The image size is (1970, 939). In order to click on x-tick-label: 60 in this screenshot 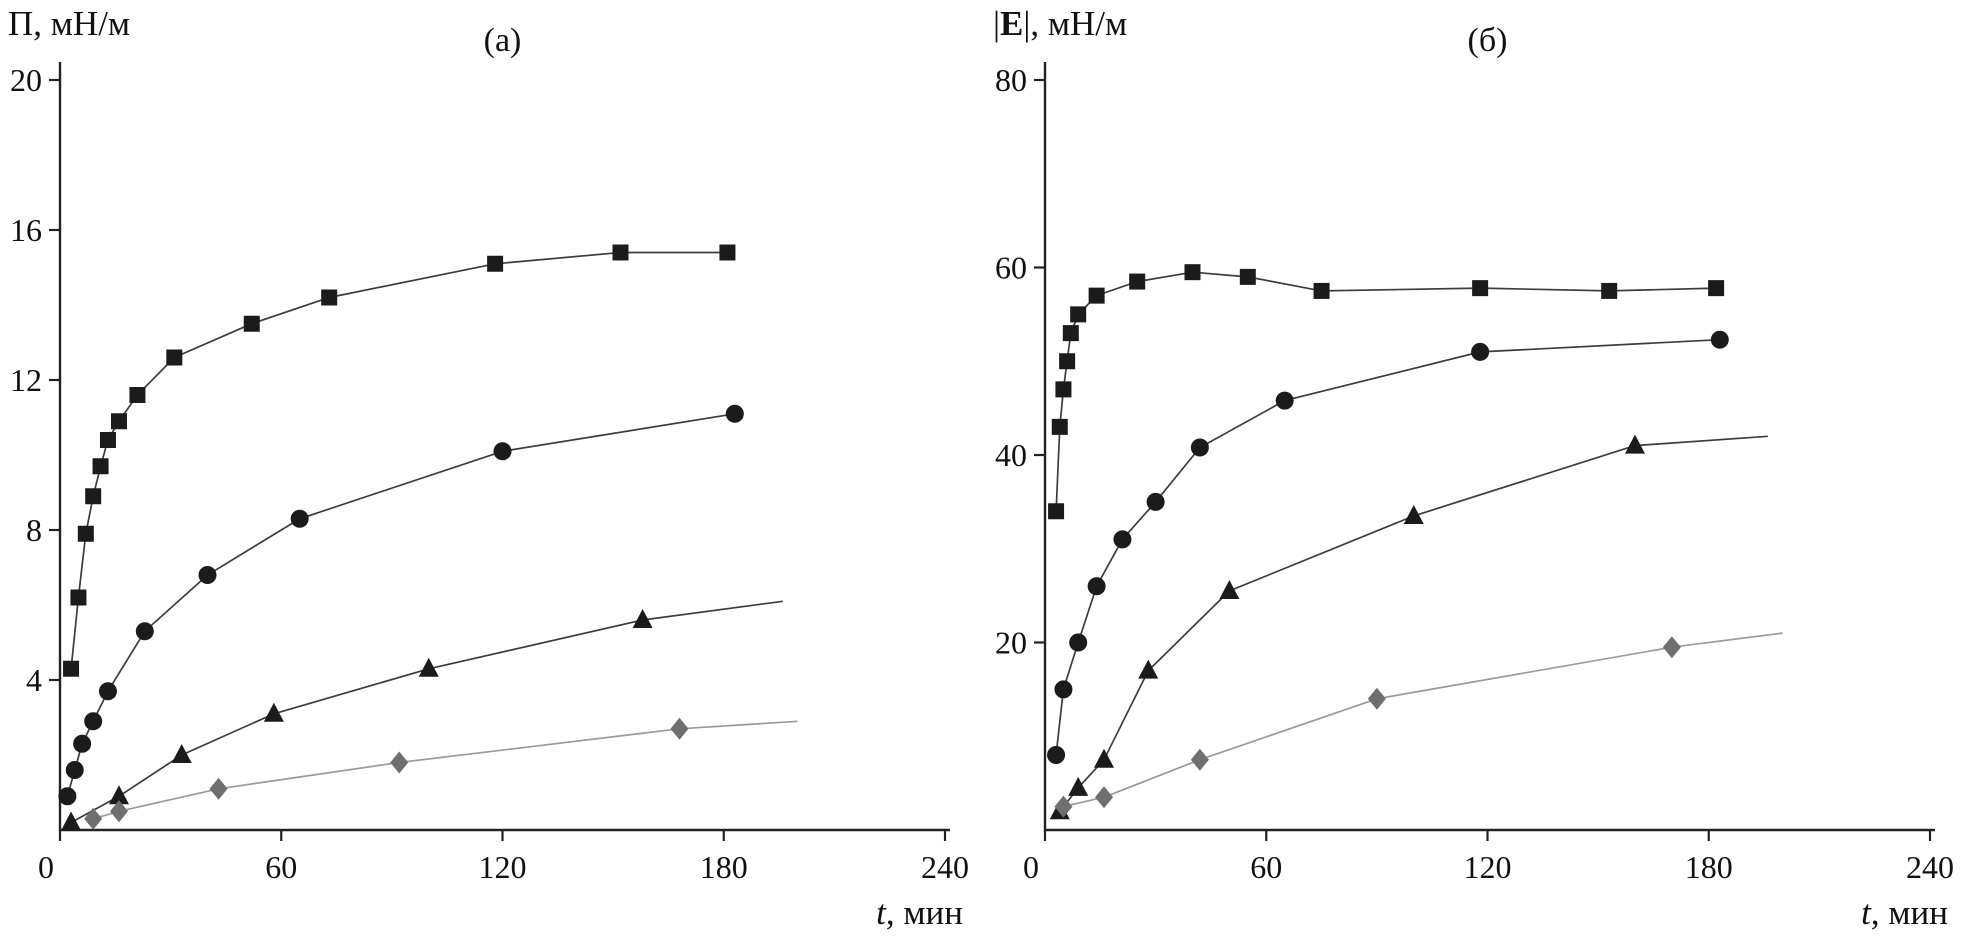, I will do `click(281, 867)`.